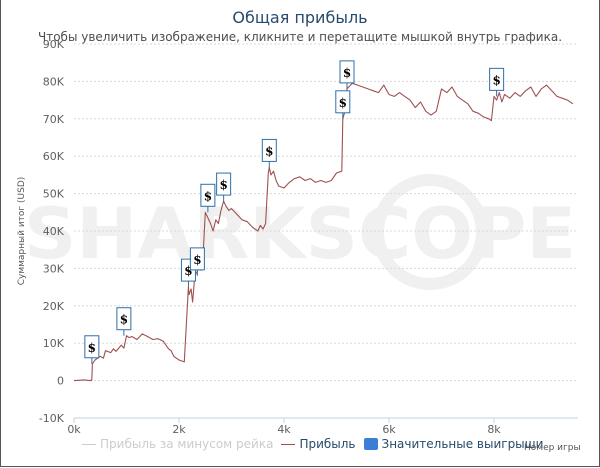 The width and height of the screenshot is (600, 468). What do you see at coordinates (284, 429) in the screenshot?
I see `svg-text: 4k` at bounding box center [284, 429].